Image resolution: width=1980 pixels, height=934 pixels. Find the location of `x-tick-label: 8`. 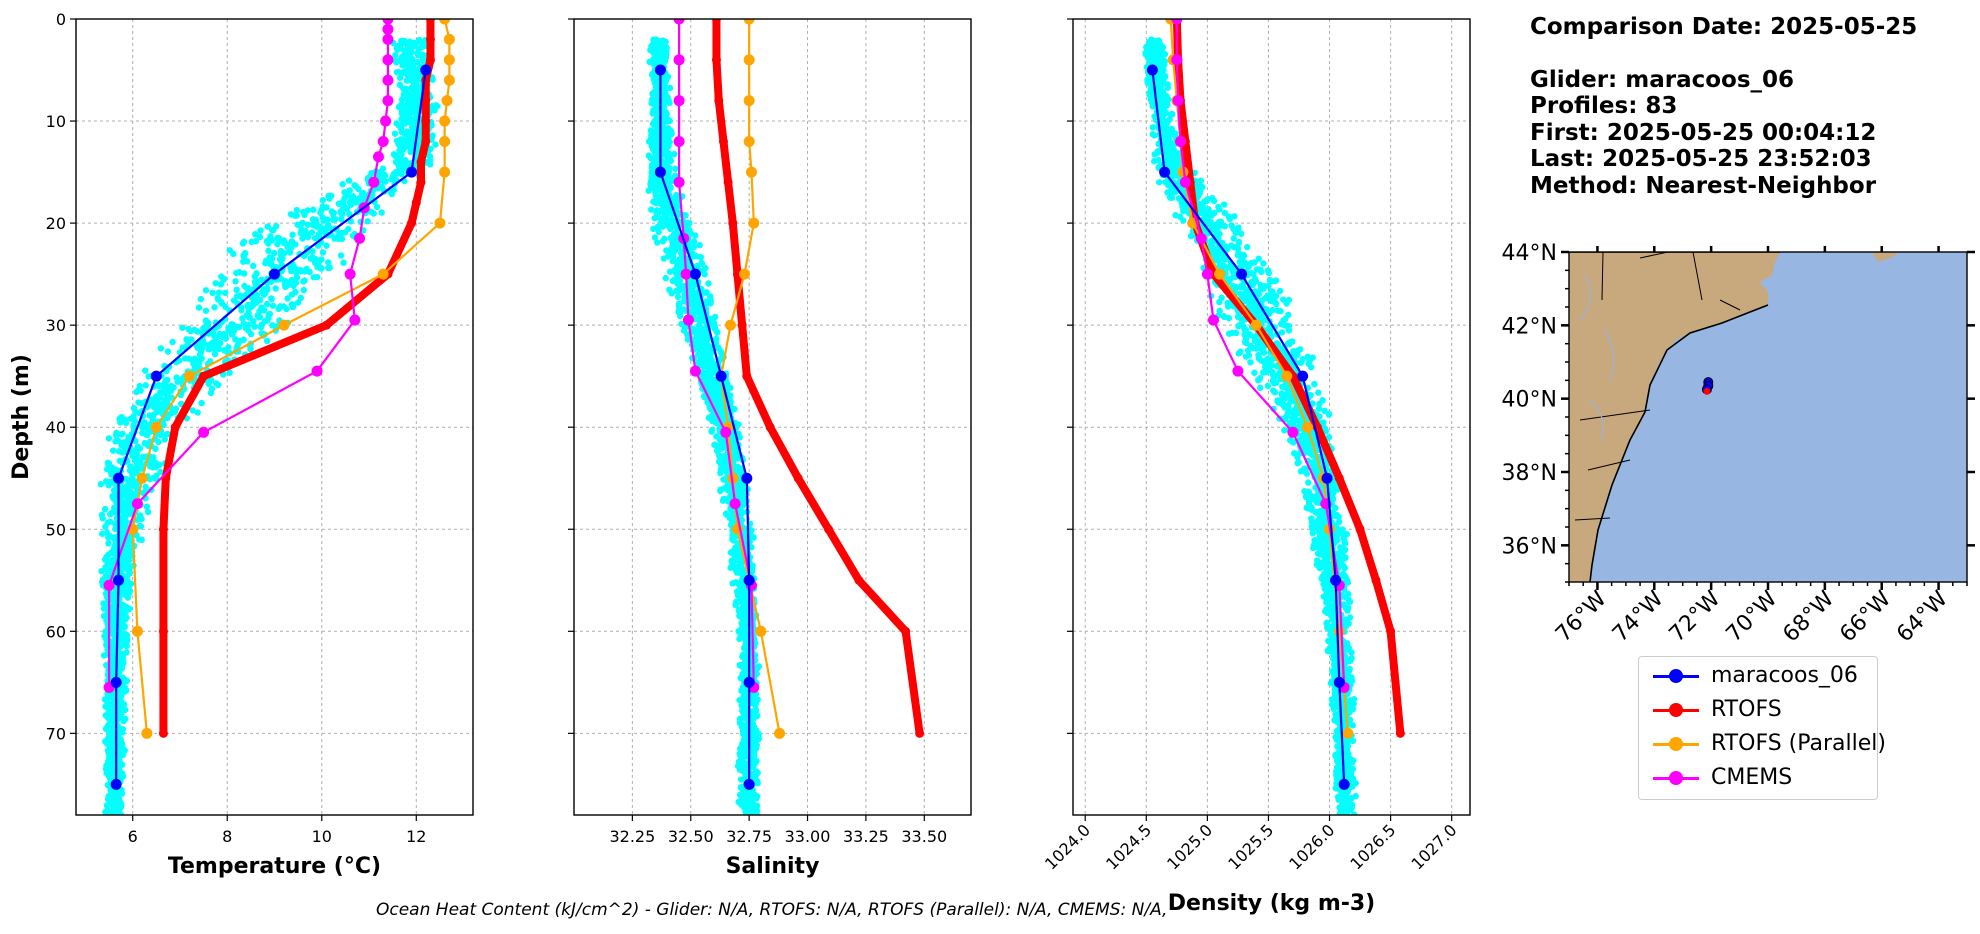

x-tick-label: 8 is located at coordinates (227, 836).